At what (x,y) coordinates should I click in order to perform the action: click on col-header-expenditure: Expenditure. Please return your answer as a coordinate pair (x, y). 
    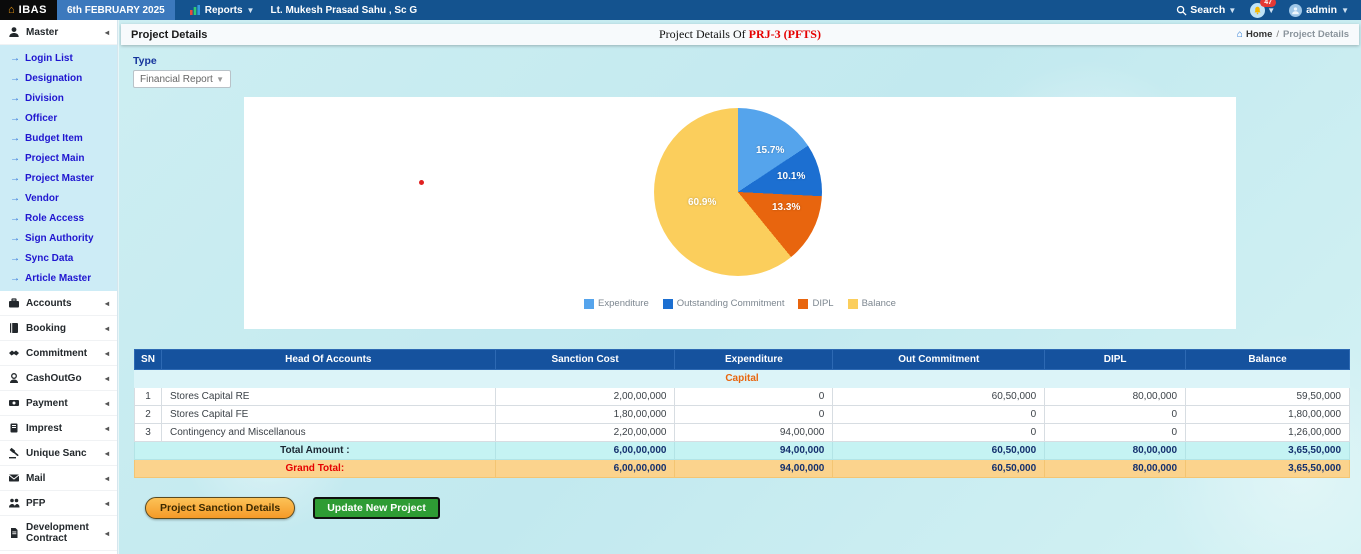
    Looking at the image, I should click on (754, 359).